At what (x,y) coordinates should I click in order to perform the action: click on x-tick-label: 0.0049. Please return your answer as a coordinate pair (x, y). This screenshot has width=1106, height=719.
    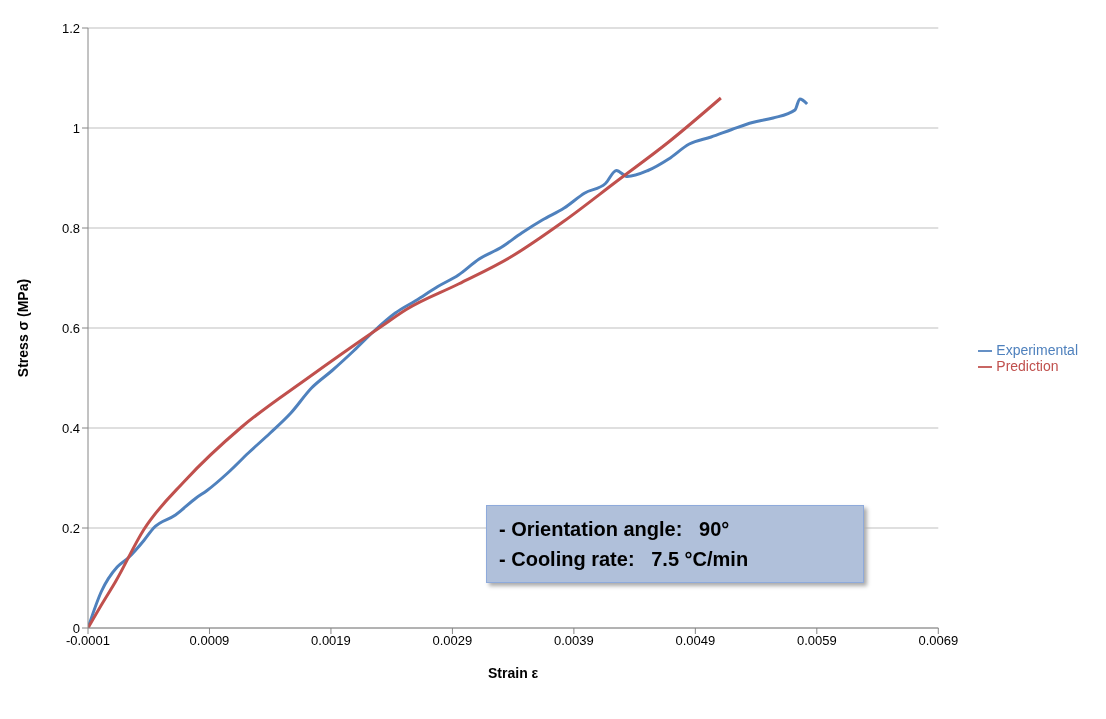
    Looking at the image, I should click on (695, 641).